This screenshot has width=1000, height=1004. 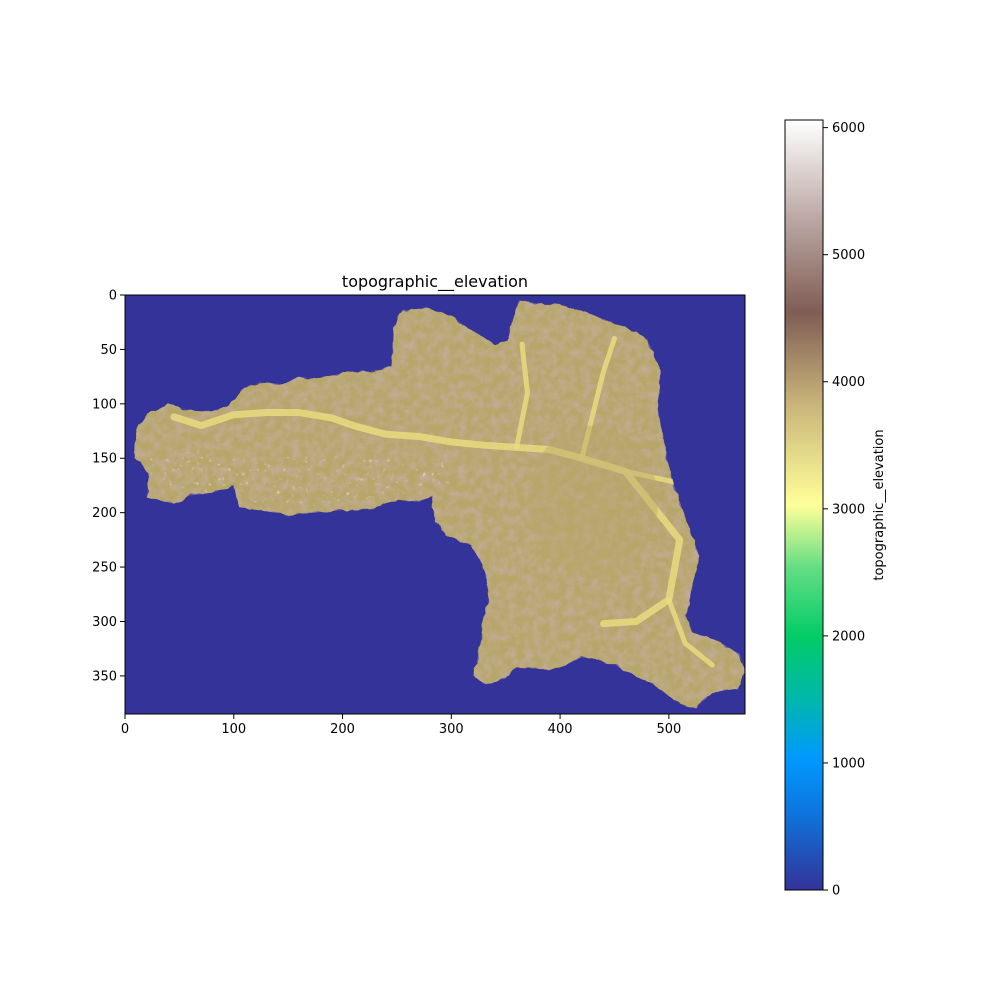 What do you see at coordinates (104, 568) in the screenshot?
I see `y-tick-label: 250` at bounding box center [104, 568].